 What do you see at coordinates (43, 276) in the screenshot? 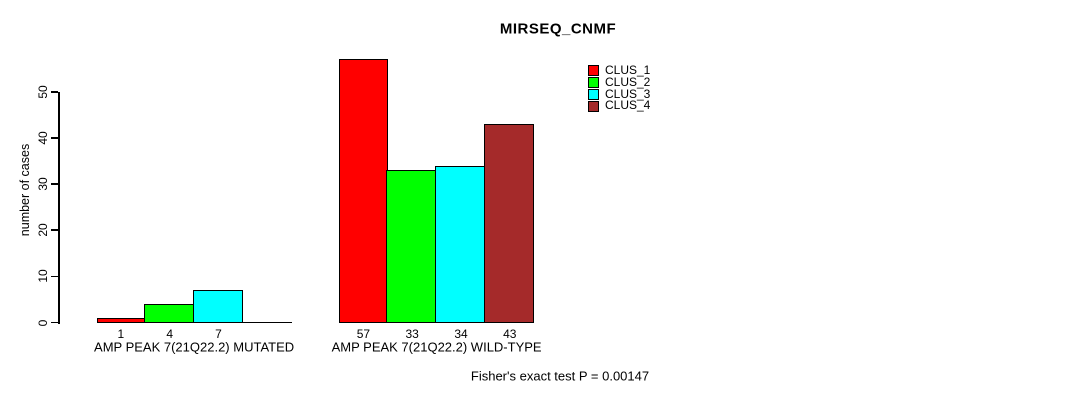
I see `y-tick-label: 10` at bounding box center [43, 276].